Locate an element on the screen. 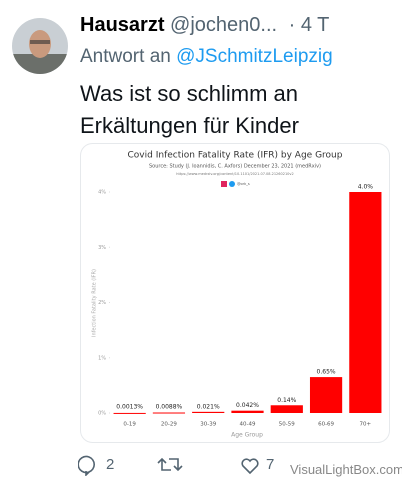 This screenshot has height=480, width=402. y-tick-label: 1% is located at coordinates (102, 358).